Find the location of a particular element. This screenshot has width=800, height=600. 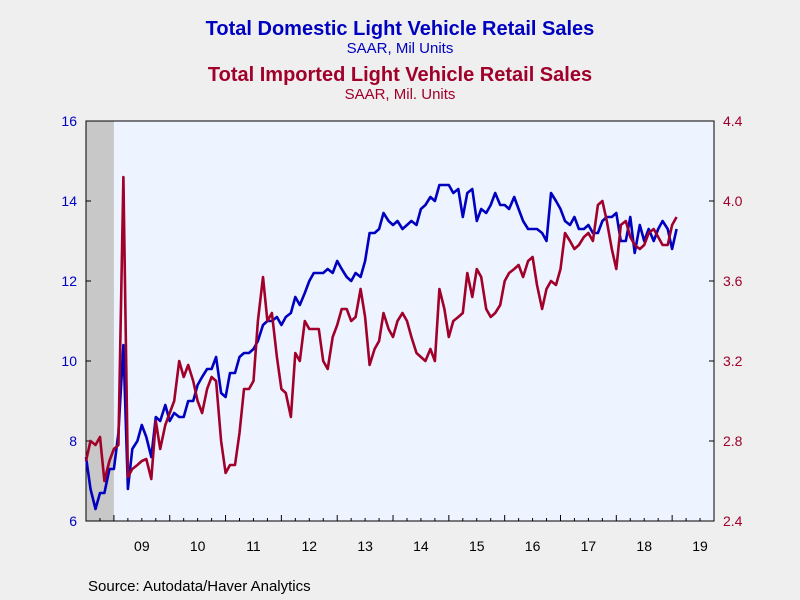

y-right-tick-label: 2.8 is located at coordinates (733, 441).